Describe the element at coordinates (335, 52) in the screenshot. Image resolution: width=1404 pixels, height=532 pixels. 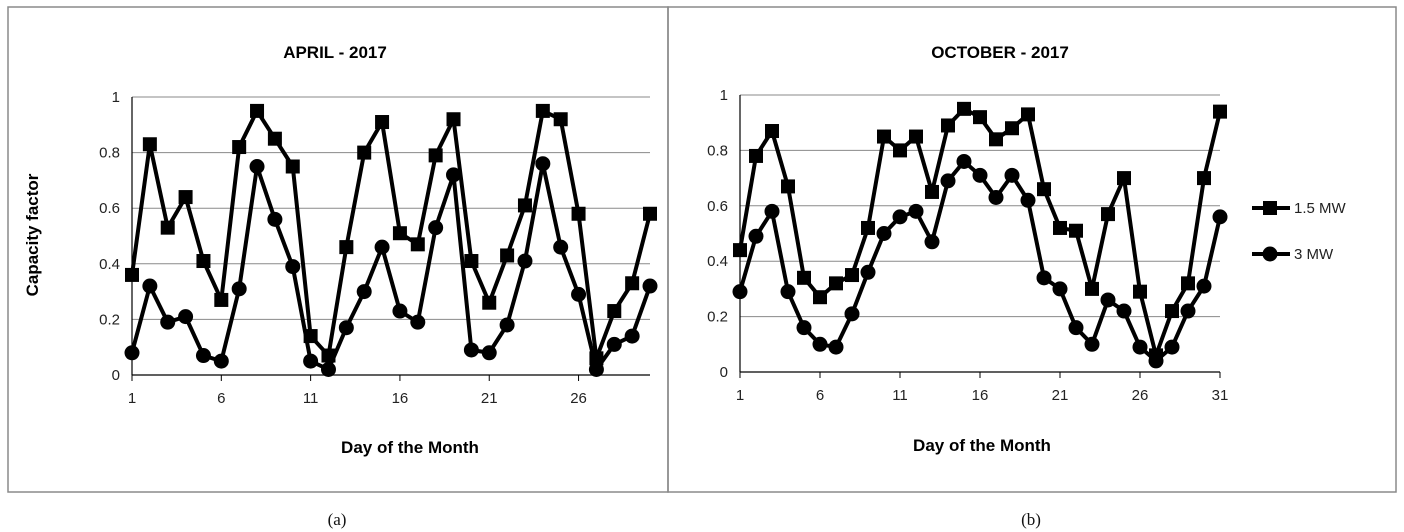
I see `chart-a-title: APRIL - 2017` at that location.